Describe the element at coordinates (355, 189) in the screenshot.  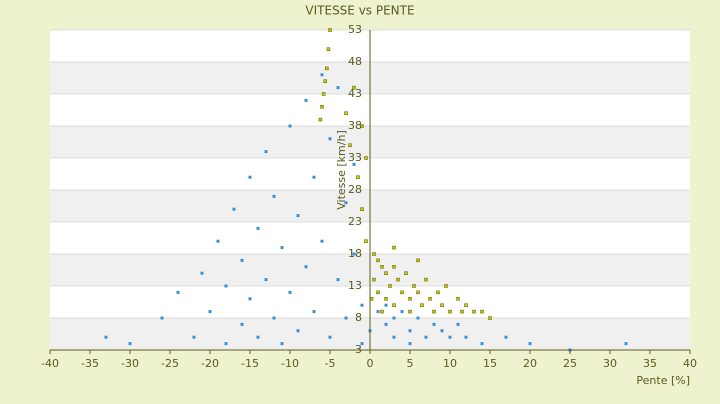
I see `y-tick-label: 28` at that location.